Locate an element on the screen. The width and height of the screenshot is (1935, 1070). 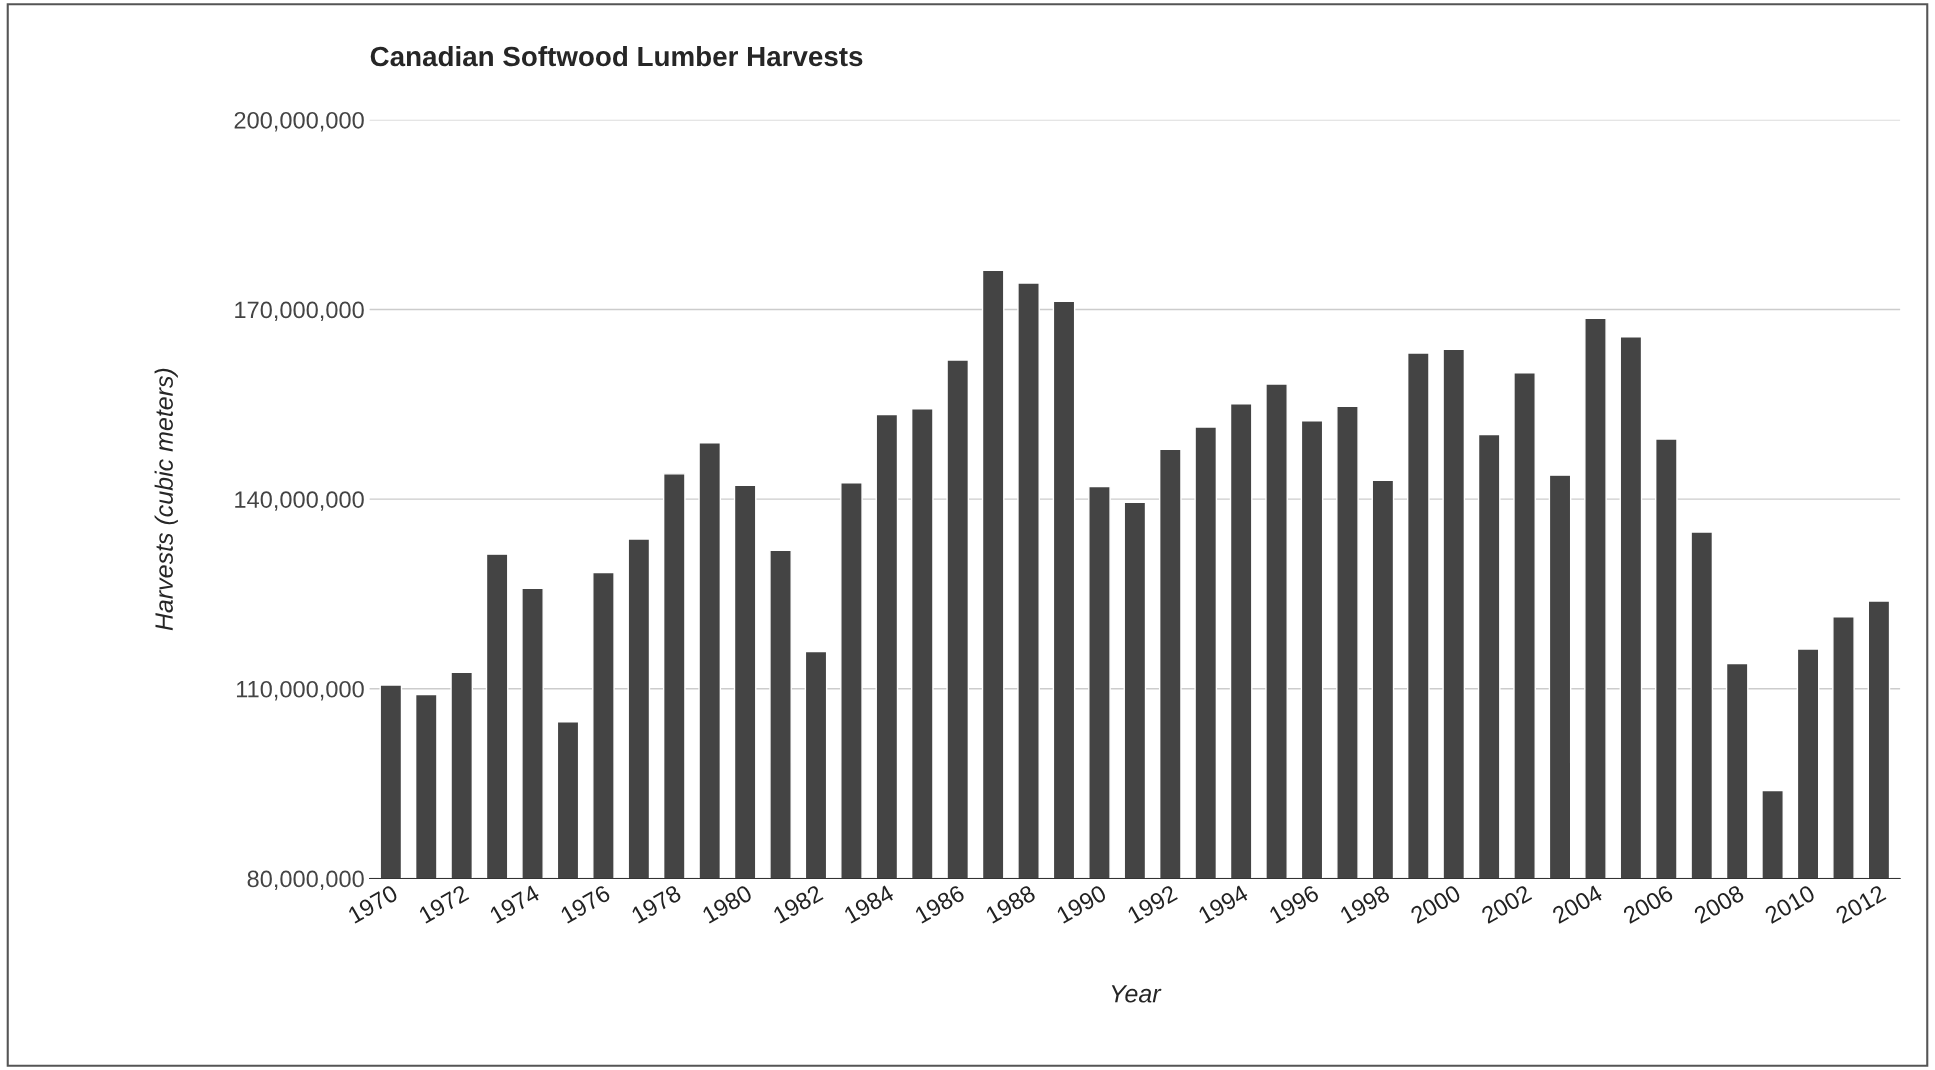
y-axis-title: Harvests (cubic meters) is located at coordinates (166, 499).